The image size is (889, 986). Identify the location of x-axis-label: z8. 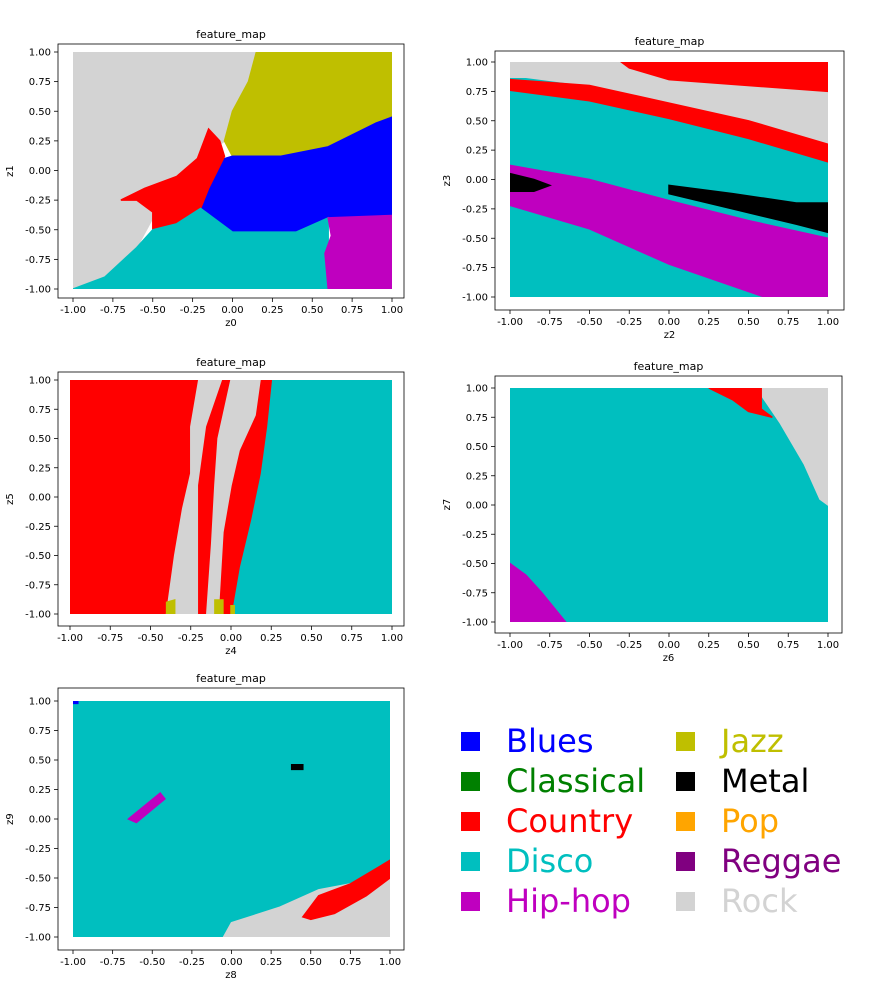
(231, 975).